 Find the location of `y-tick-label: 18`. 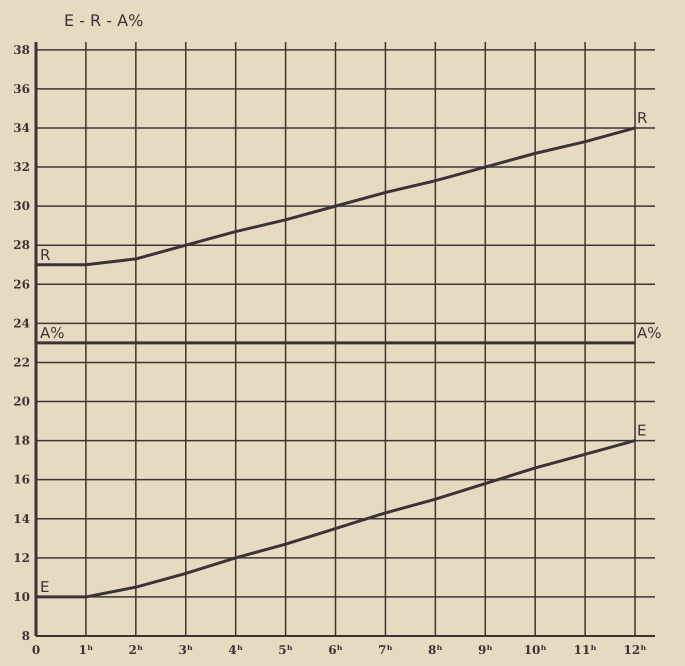

y-tick-label: 18 is located at coordinates (21, 441).